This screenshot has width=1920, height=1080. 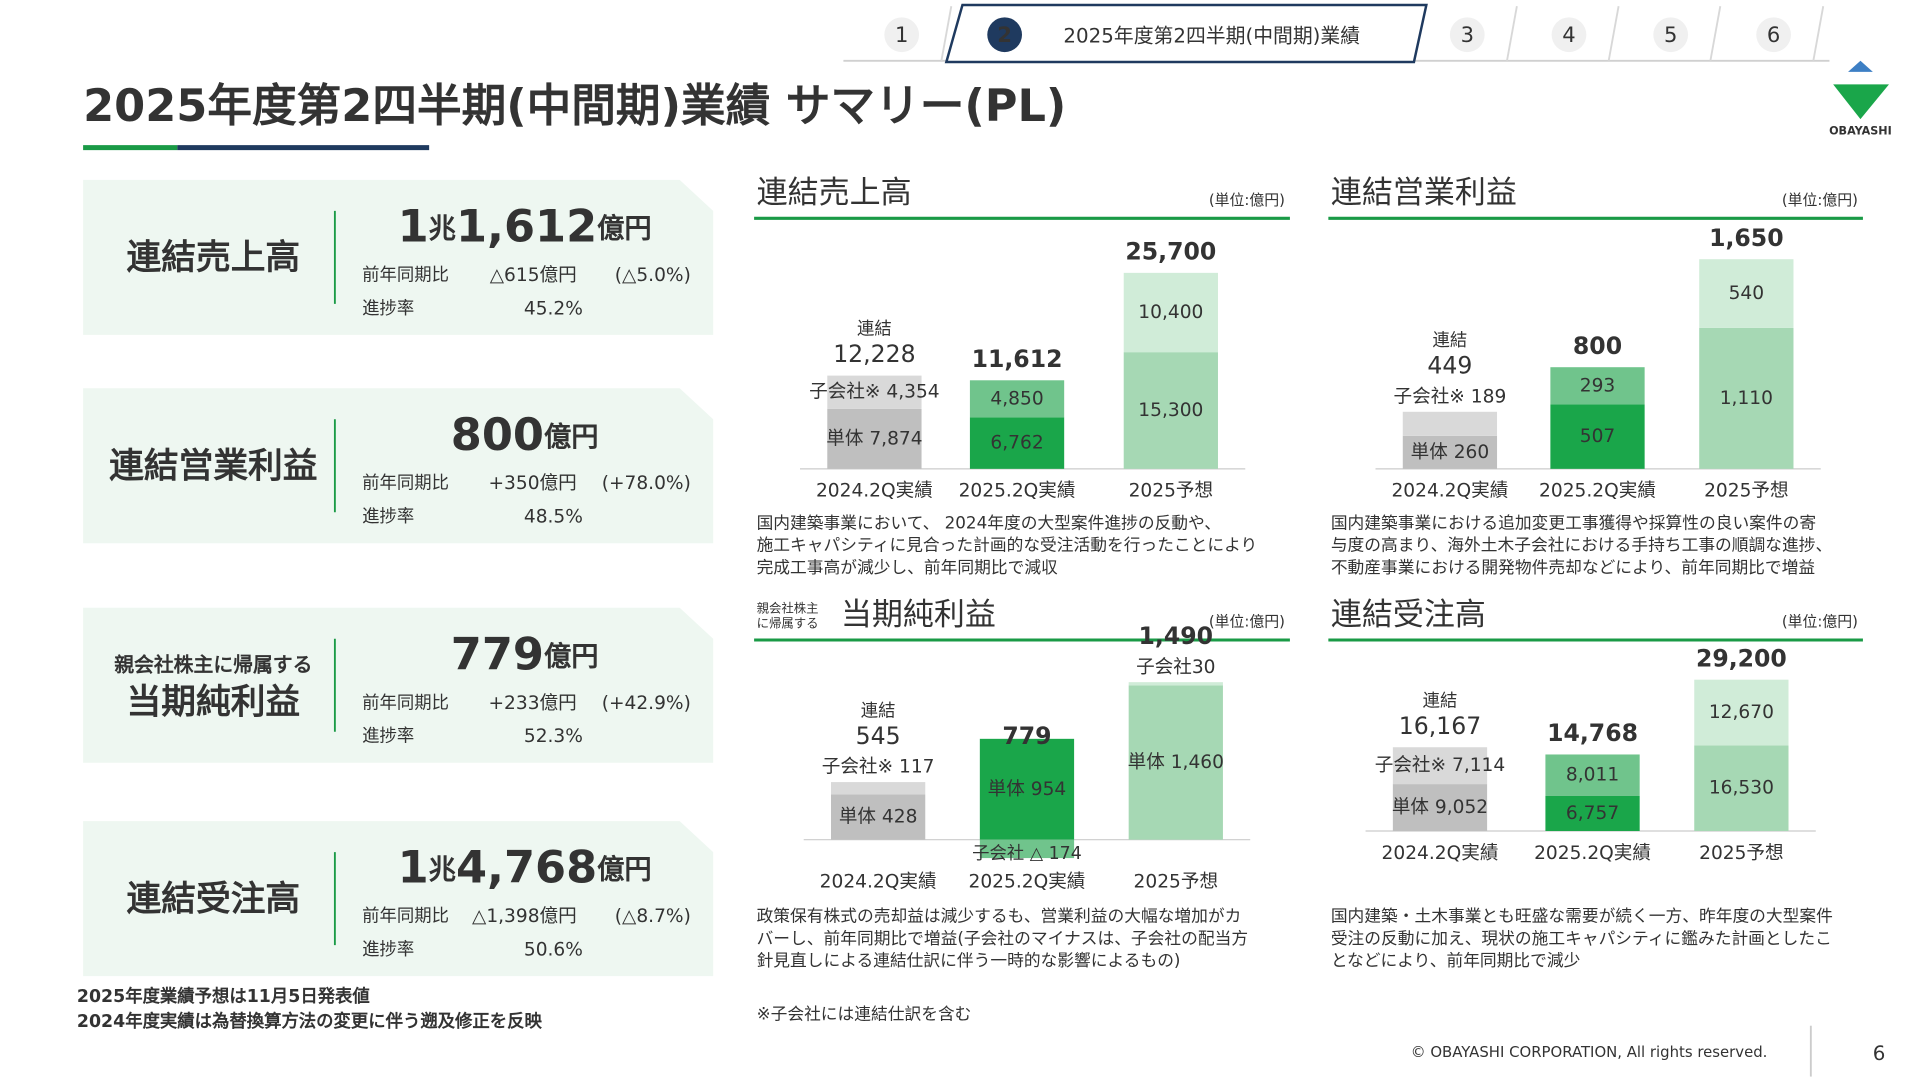 I want to click on nav-tab-number: 5, so click(x=1670, y=34).